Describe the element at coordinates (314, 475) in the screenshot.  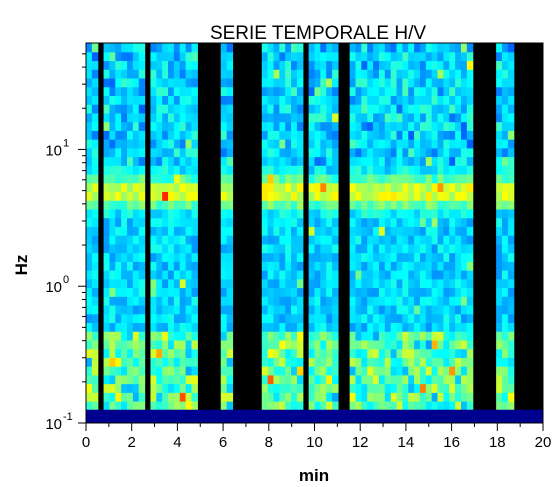
I see `x-axis-label: min` at that location.